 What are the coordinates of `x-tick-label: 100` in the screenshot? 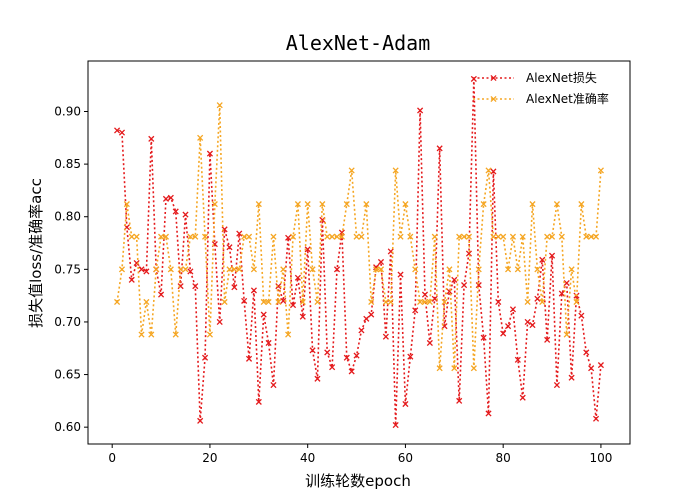 It's located at (600, 458).